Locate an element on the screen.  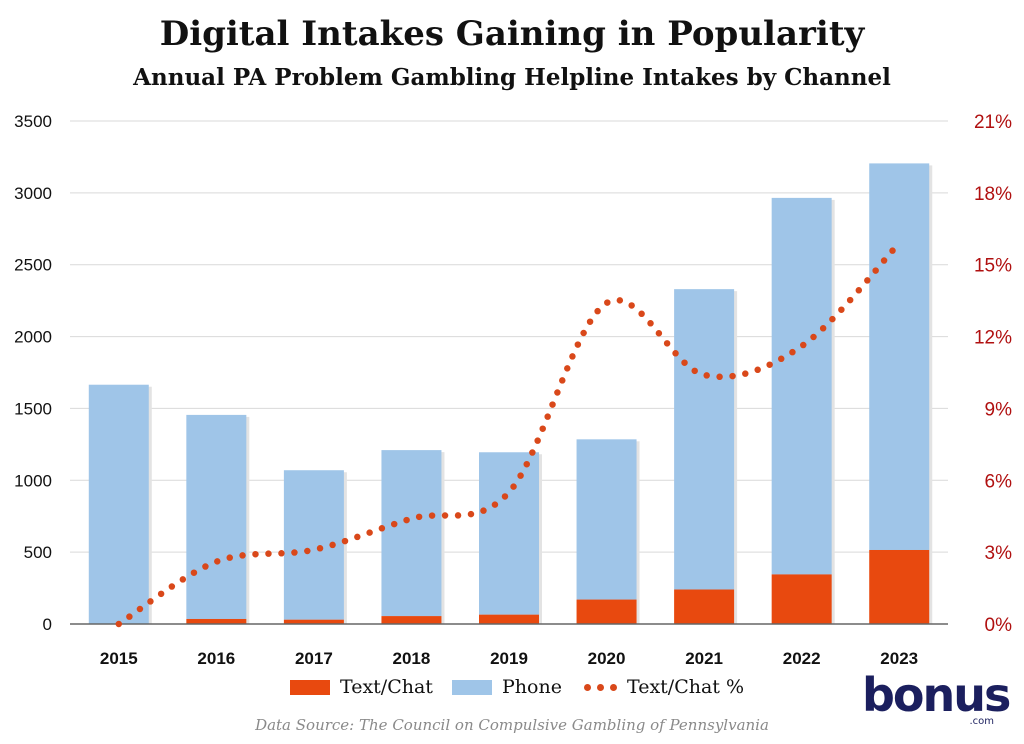
legend-dots-pct is located at coordinates (600, 687).